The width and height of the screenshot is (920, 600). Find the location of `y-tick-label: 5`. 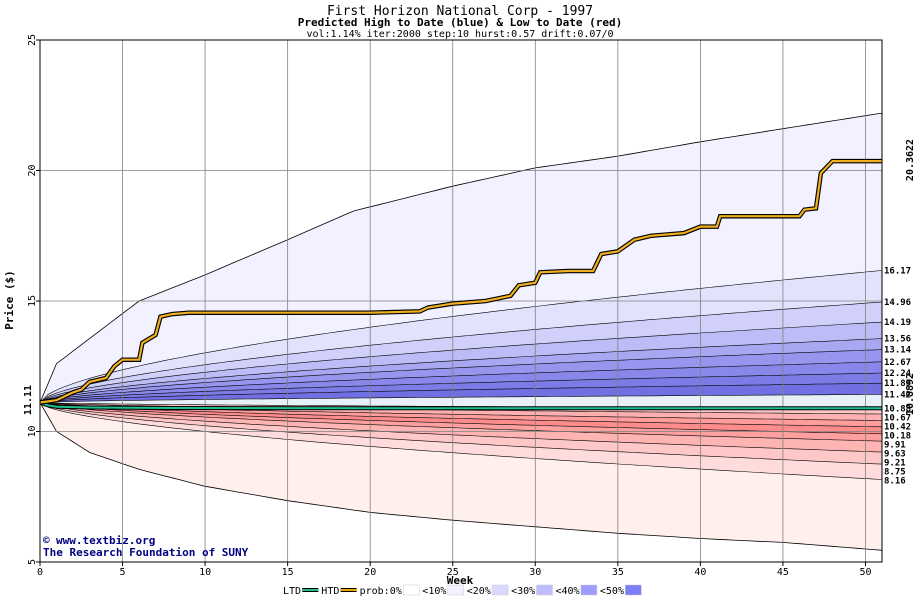

y-tick-label: 5 is located at coordinates (32, 562).